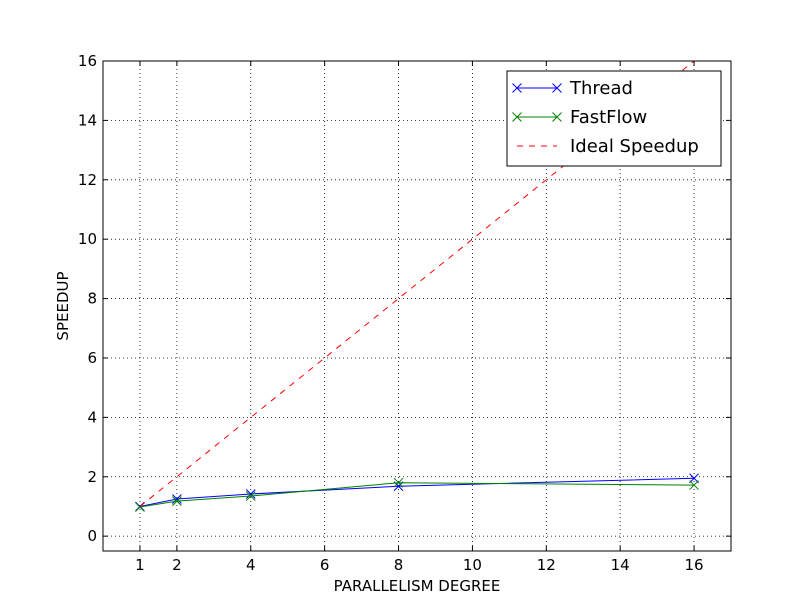  What do you see at coordinates (251, 565) in the screenshot?
I see `x-tick-label: 4` at bounding box center [251, 565].